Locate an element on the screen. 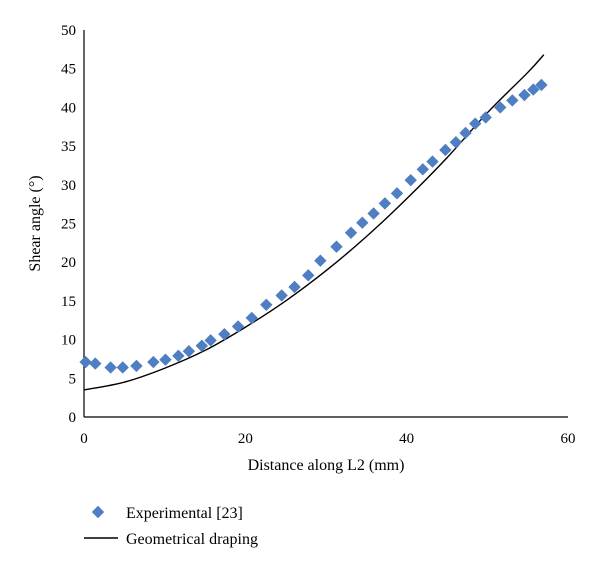 The height and width of the screenshot is (571, 600). y-tick-label: 50 is located at coordinates (68, 31).